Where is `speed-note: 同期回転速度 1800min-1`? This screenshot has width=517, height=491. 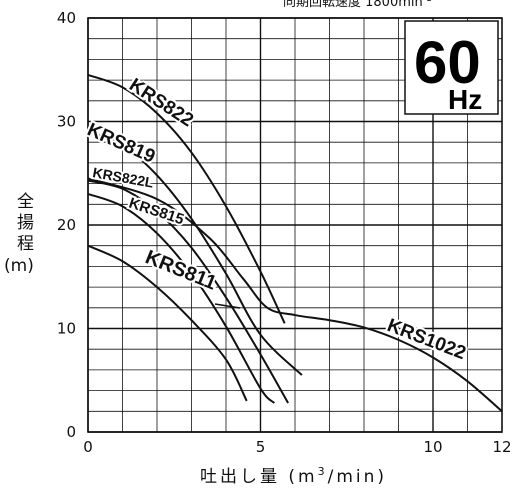 speed-note: 同期回転速度 1800min-1 is located at coordinates (357, 5).